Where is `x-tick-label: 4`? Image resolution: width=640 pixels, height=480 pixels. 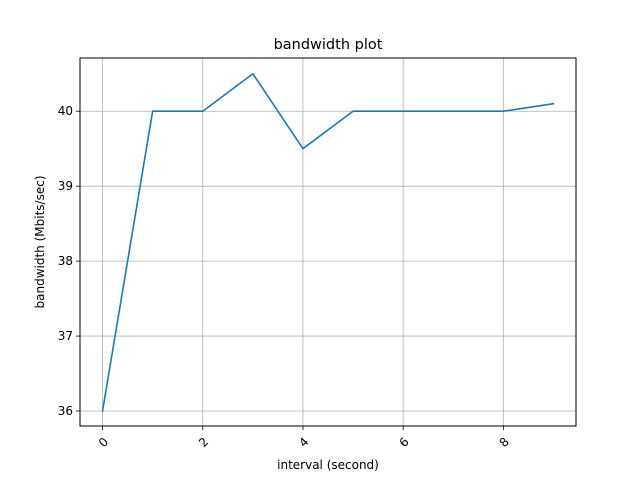 x-tick-label: 4 is located at coordinates (303, 442).